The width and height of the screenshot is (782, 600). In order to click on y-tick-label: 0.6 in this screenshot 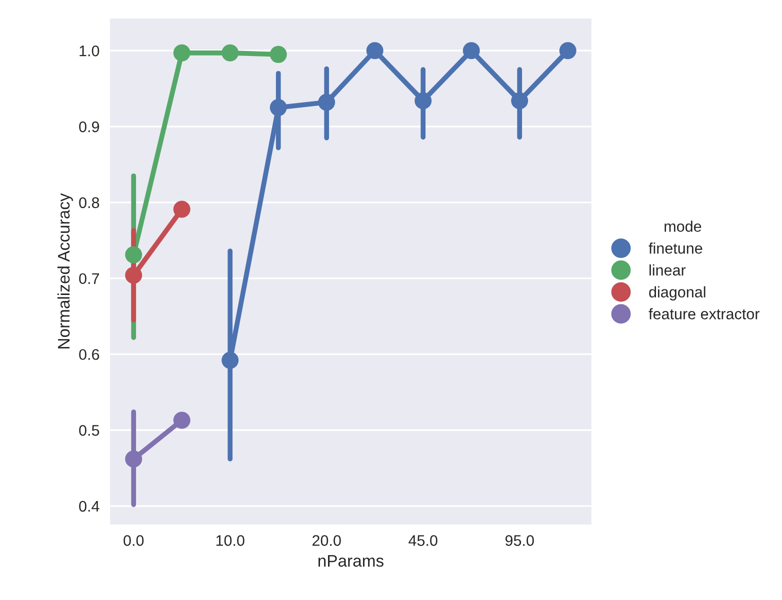, I will do `click(89, 354)`.